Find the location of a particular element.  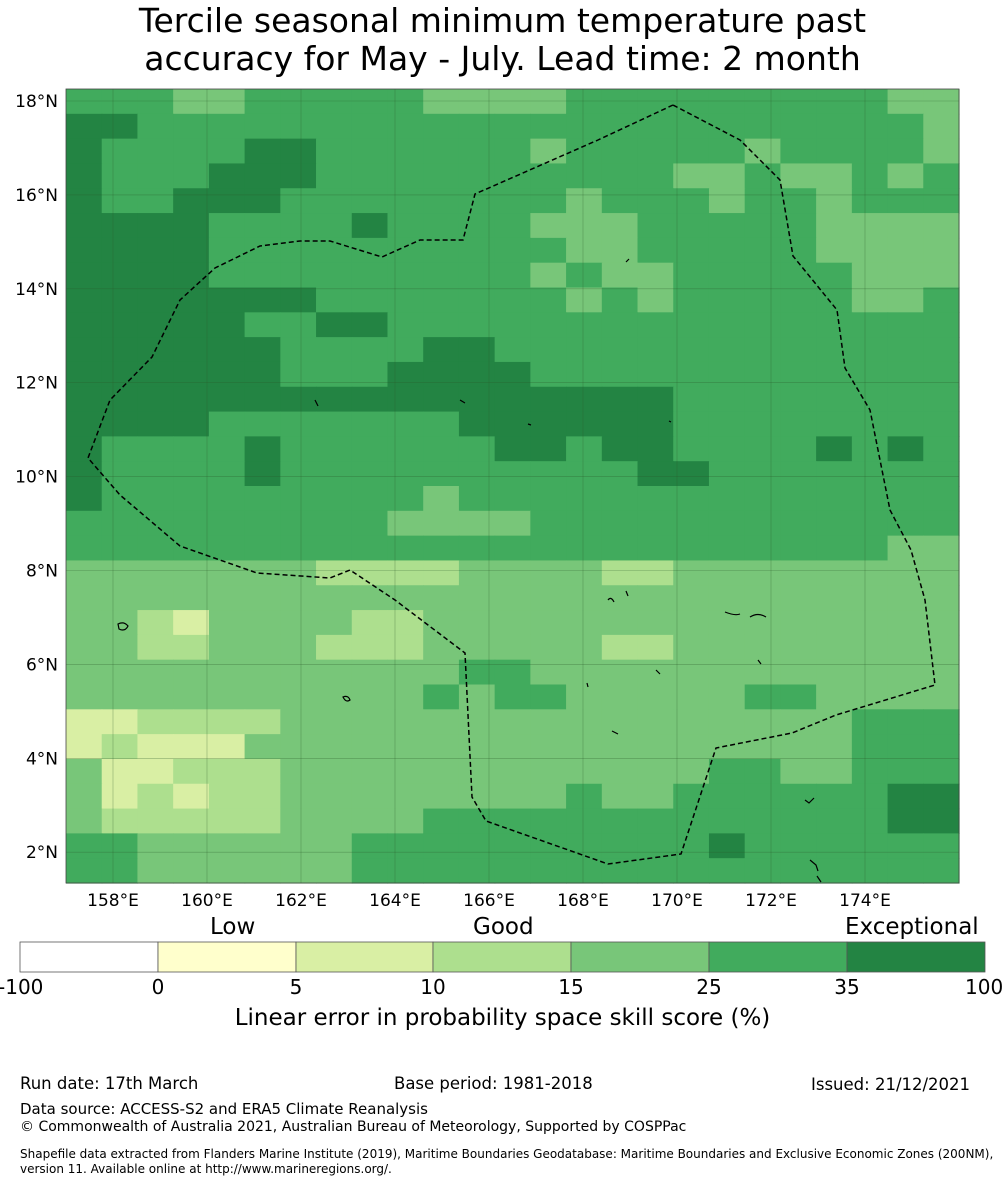

island is located at coordinates (493, 342).